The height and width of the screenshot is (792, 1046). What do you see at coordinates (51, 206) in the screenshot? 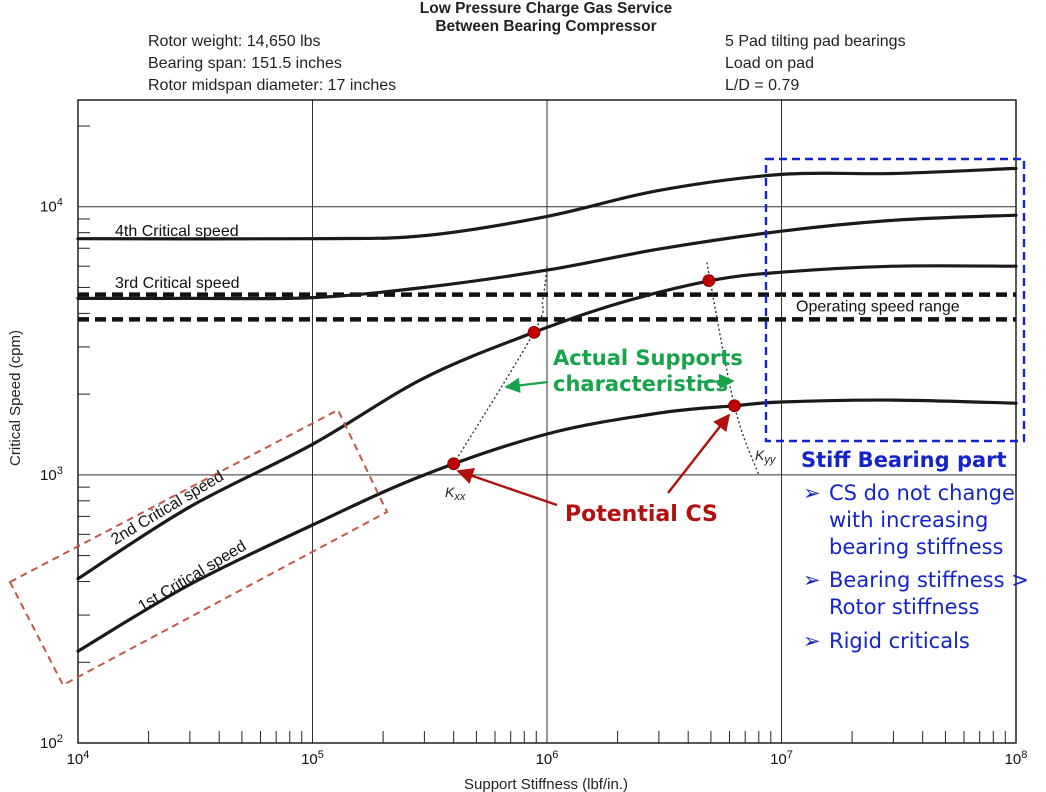
I see `y-tick-label: 10⁴` at bounding box center [51, 206].